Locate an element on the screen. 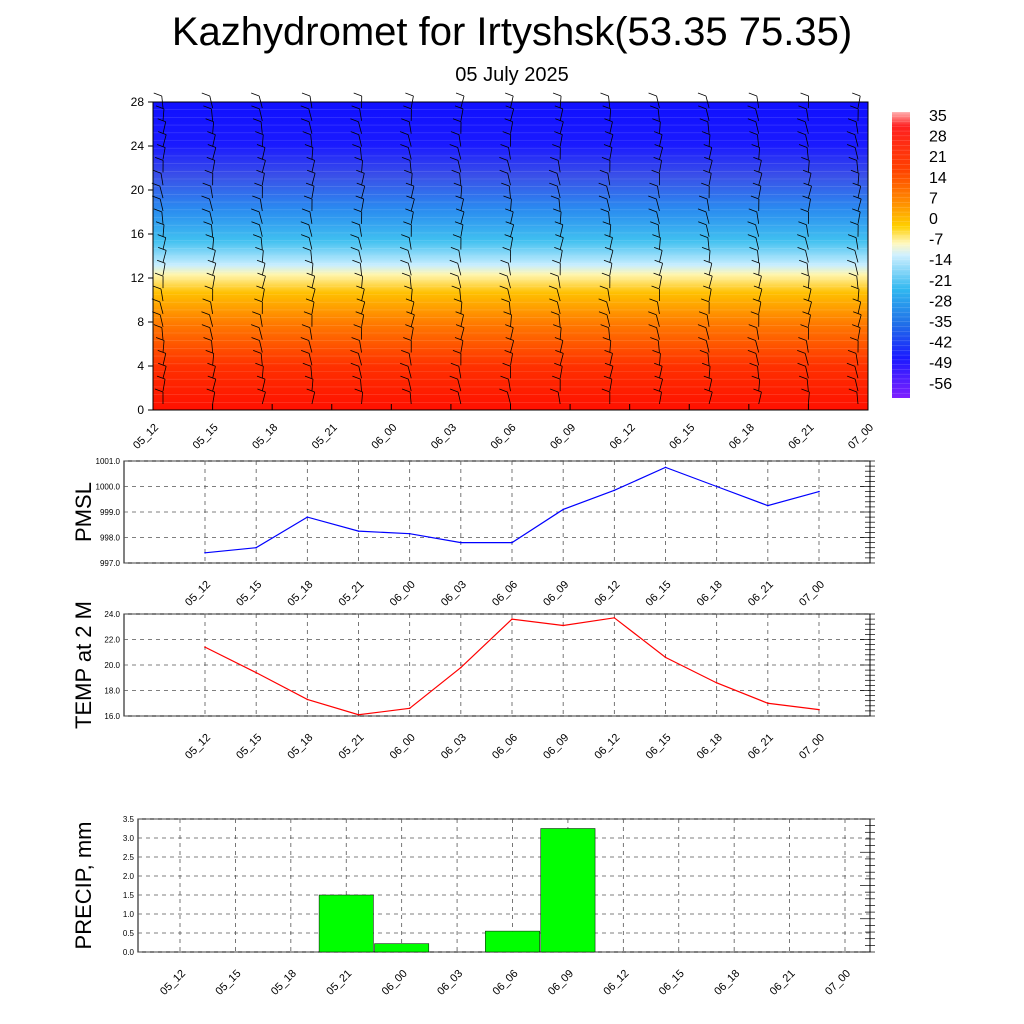 Image resolution: width=1024 pixels, height=1024 pixels. x-tick-label: 06_15 is located at coordinates (659, 747).